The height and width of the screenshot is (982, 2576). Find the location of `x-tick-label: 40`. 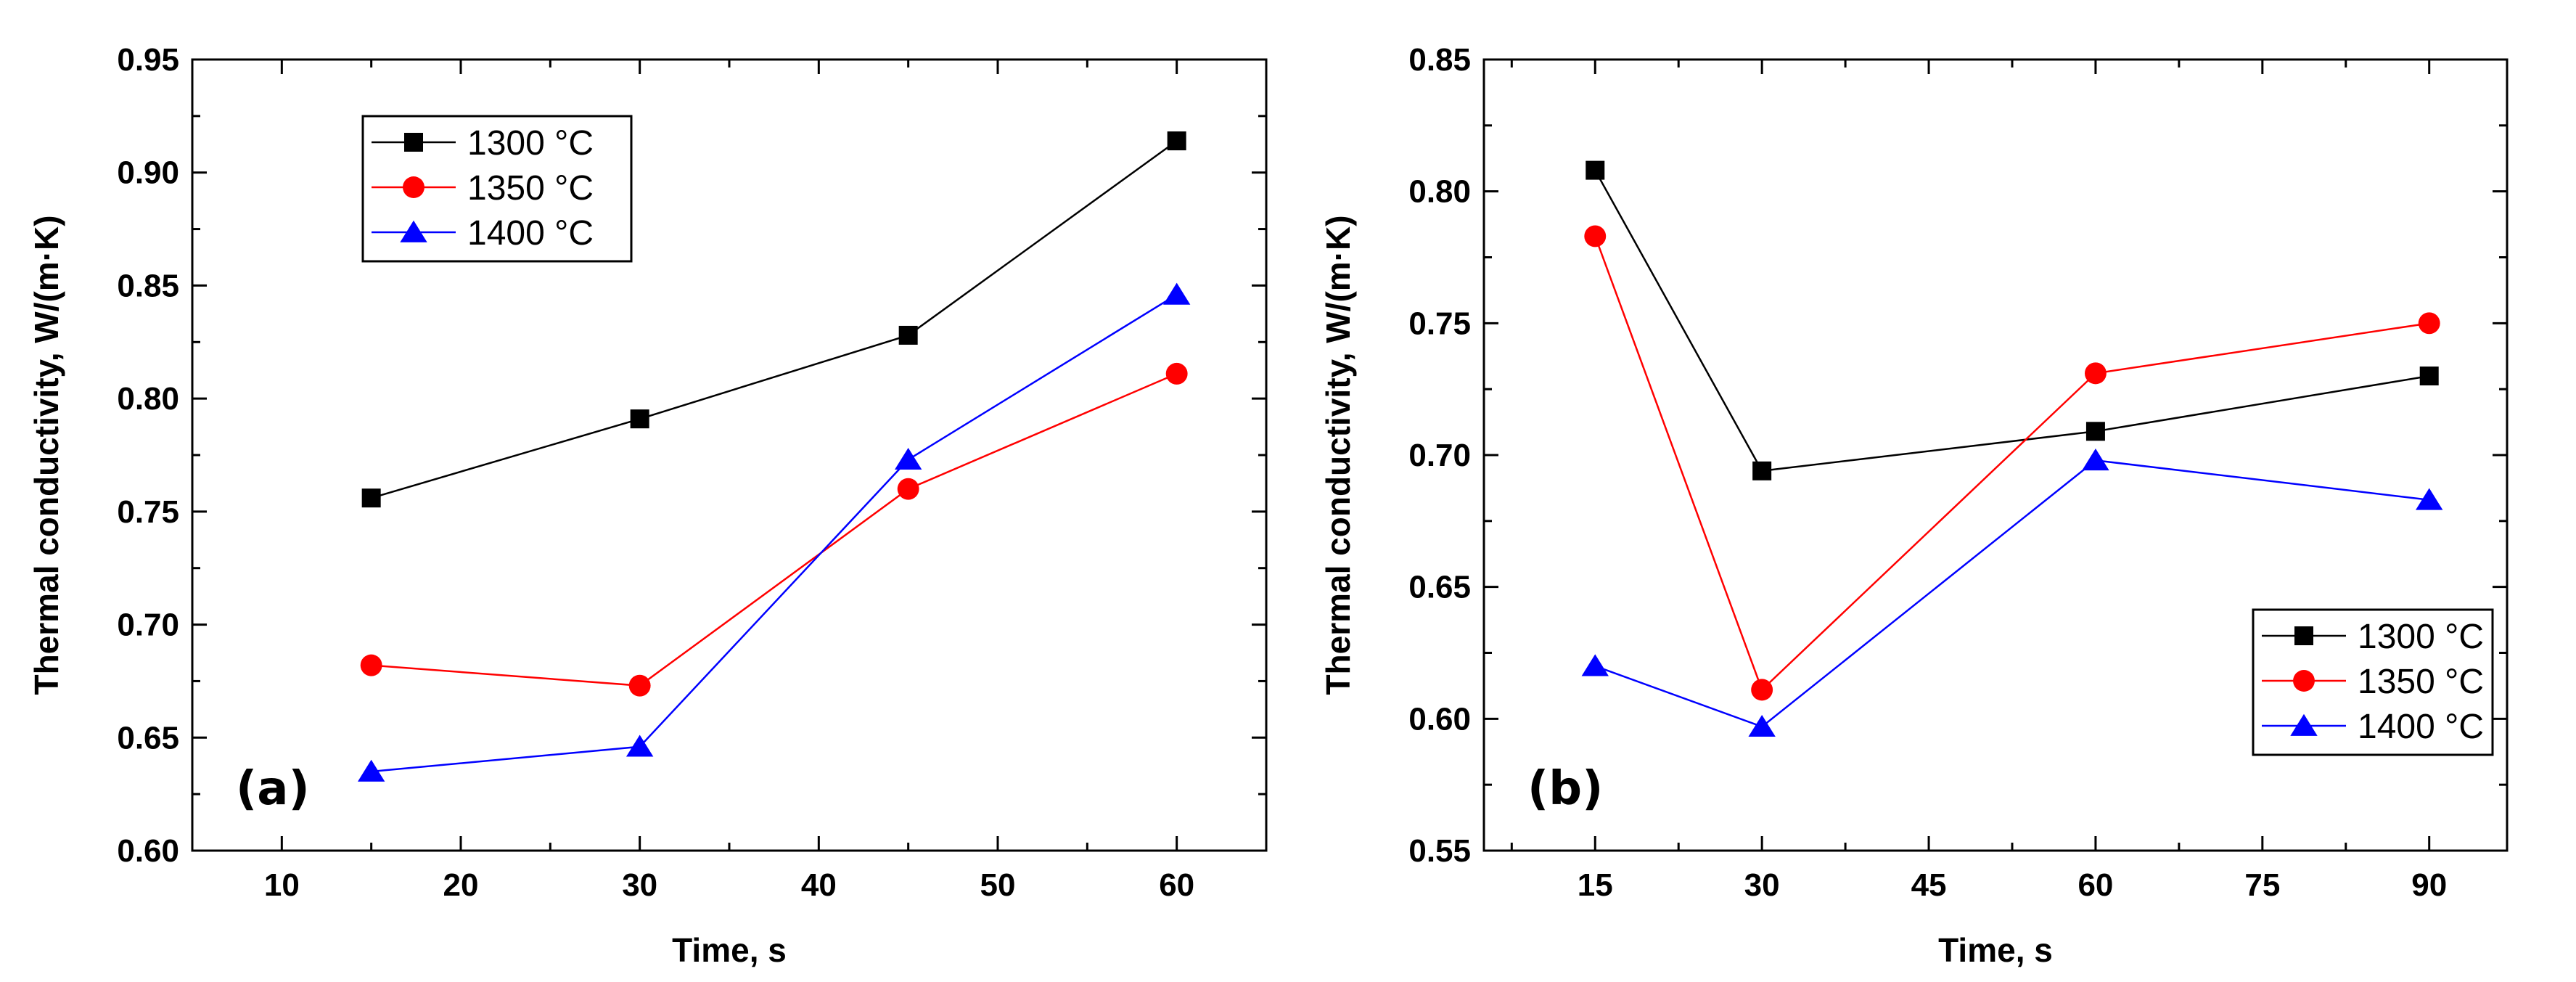

x-tick-label: 40 is located at coordinates (819, 885).